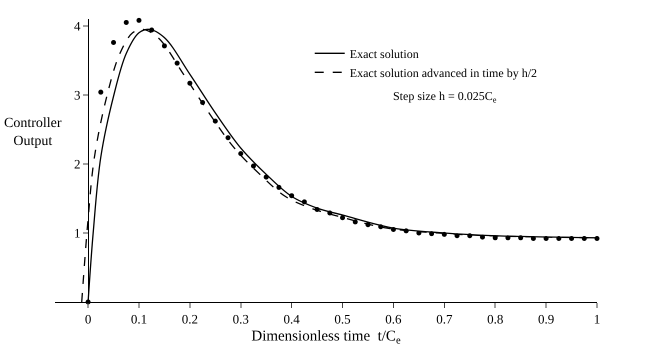  What do you see at coordinates (326, 337) in the screenshot?
I see `x-axis-title: Dimensionless time t/C$_{e}$` at bounding box center [326, 337].